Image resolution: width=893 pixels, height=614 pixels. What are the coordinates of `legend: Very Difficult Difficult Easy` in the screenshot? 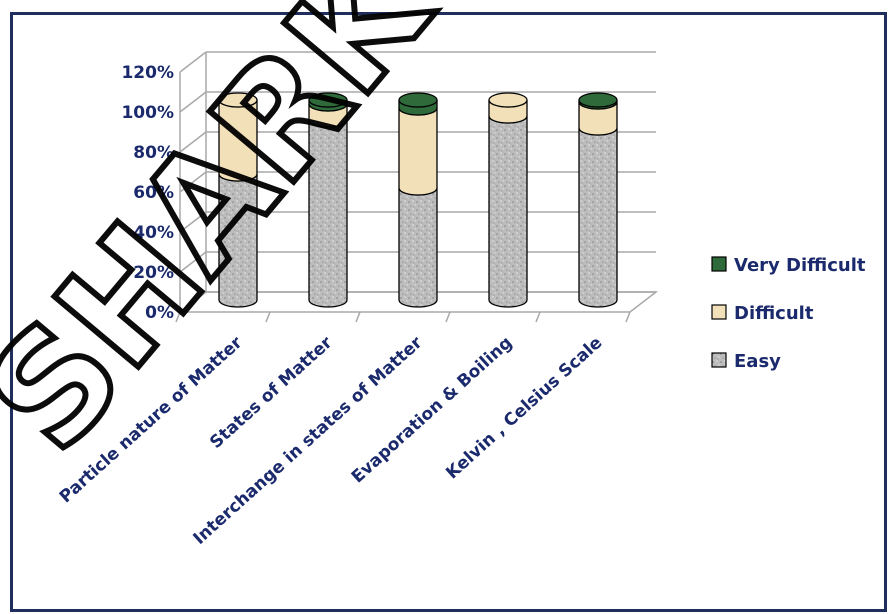 It's located at (788, 313).